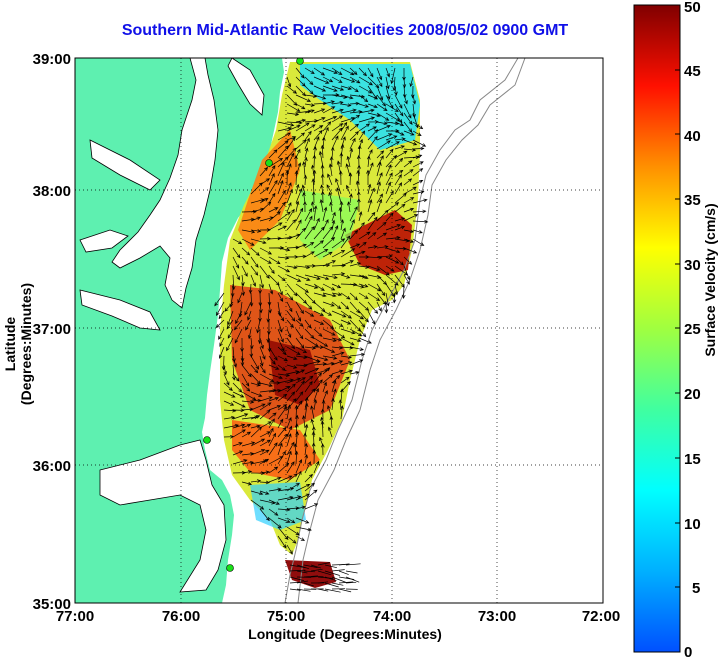 This screenshot has height=659, width=724. What do you see at coordinates (692, 200) in the screenshot?
I see `colorbar-tick-label: 35` at bounding box center [692, 200].